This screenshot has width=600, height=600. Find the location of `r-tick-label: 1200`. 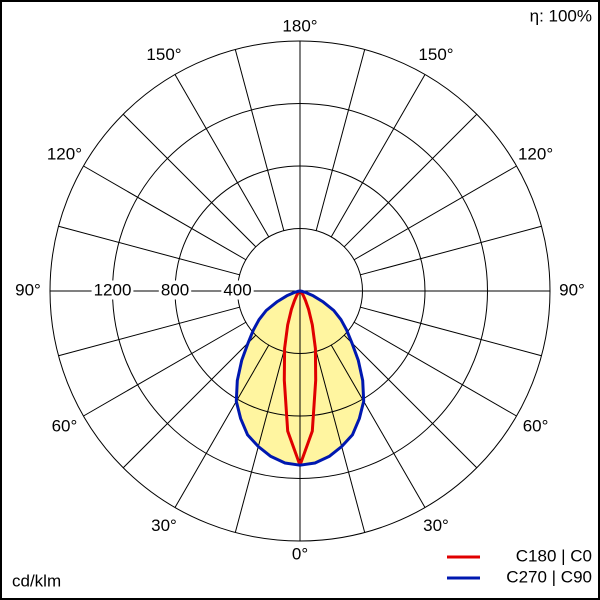

r-tick-label: 1200 is located at coordinates (113, 289).